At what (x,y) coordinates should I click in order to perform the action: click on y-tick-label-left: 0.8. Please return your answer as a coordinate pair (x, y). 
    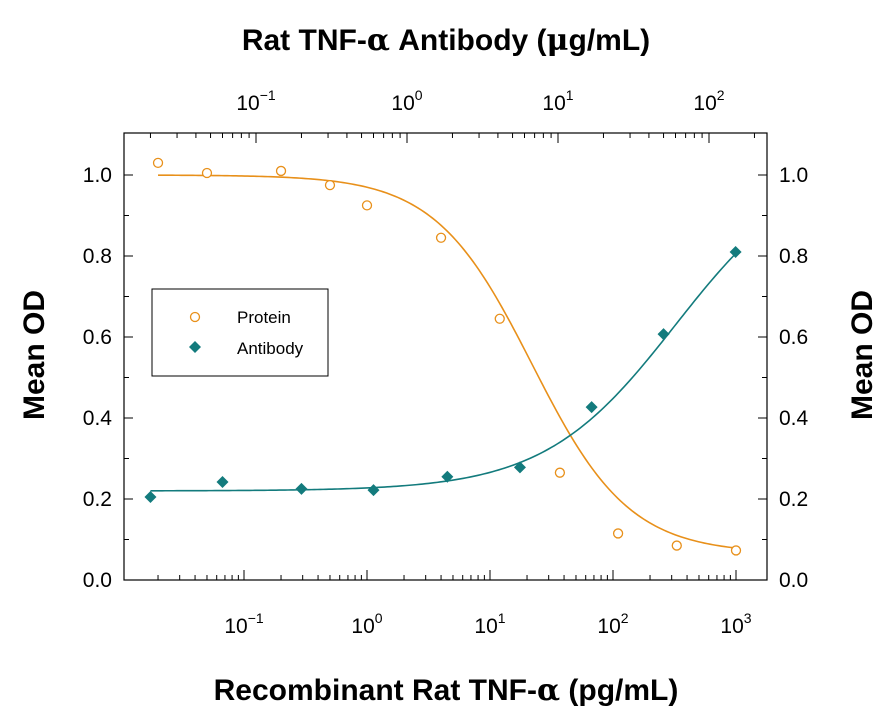
    Looking at the image, I should click on (97, 256).